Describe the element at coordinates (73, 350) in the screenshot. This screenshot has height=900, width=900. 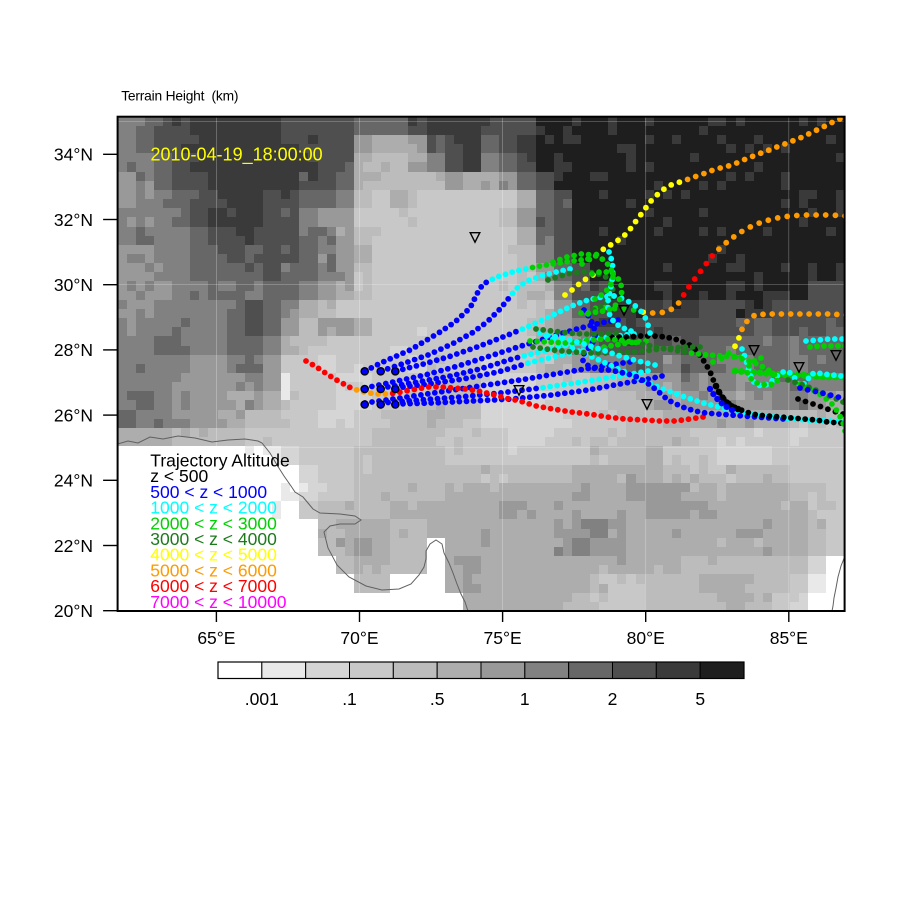
I see `svg-text: 28°N` at that location.